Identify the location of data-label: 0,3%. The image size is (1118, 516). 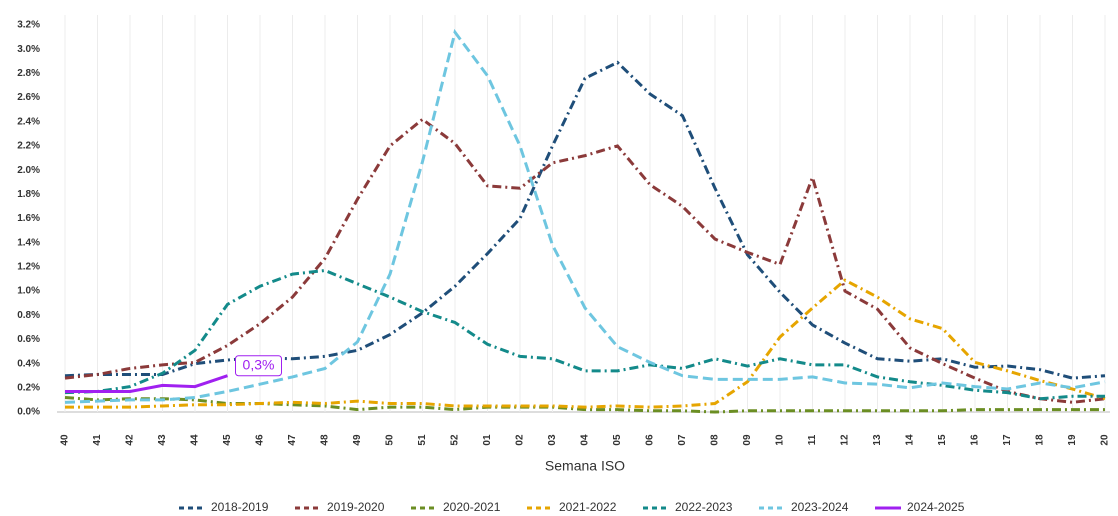
(258, 366).